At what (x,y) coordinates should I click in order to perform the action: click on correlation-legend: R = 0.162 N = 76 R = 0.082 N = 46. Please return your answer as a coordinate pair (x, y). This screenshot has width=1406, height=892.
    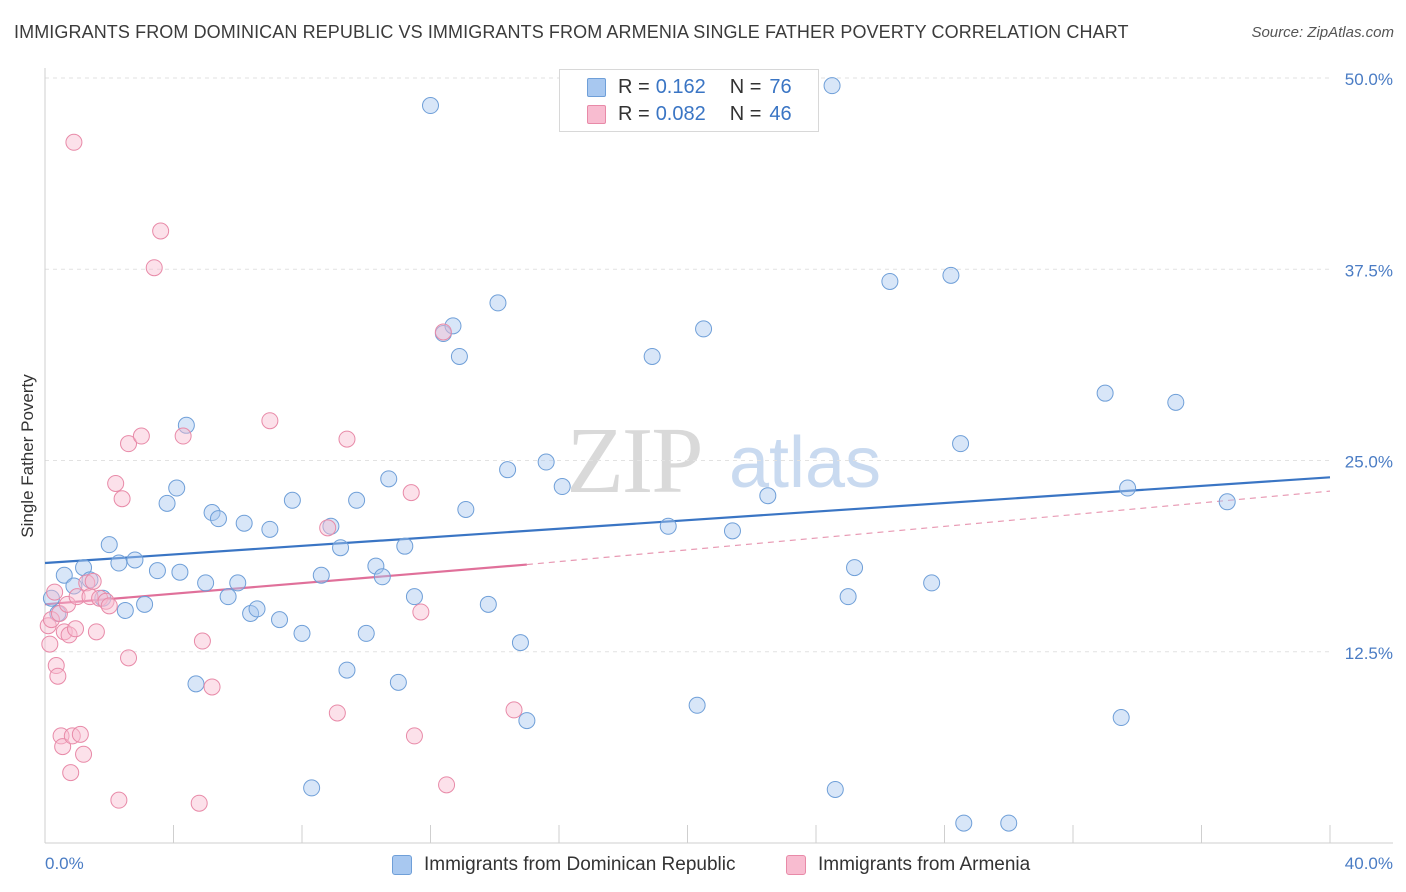
    Looking at the image, I should click on (689, 100).